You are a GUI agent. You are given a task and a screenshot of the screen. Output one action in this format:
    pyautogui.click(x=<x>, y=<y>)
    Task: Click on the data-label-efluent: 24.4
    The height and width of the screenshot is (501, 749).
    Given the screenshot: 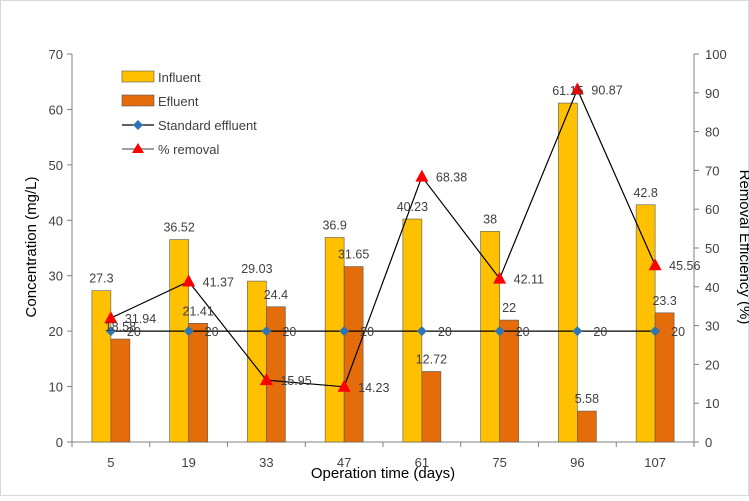 What is the action you would take?
    pyautogui.click(x=276, y=295)
    